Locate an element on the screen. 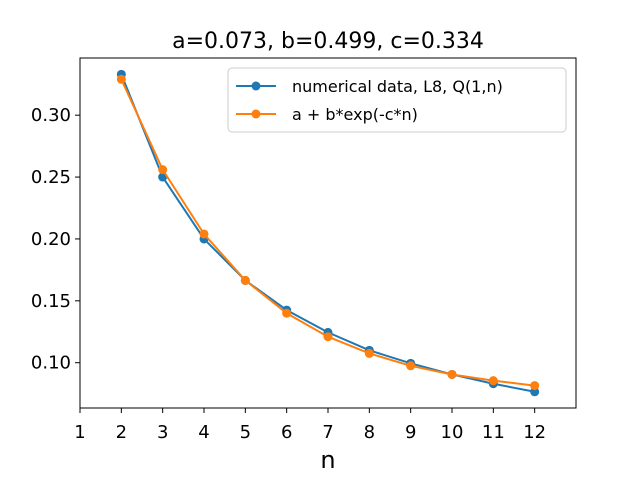 This screenshot has height=480, width=640. x-tick-label: 10 is located at coordinates (452, 432).